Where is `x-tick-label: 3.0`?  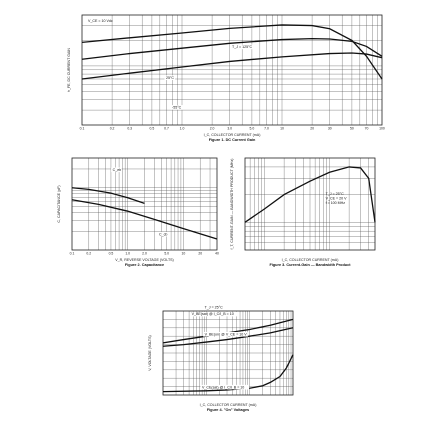
x-tick-label: 3.0 is located at coordinates (229, 129).